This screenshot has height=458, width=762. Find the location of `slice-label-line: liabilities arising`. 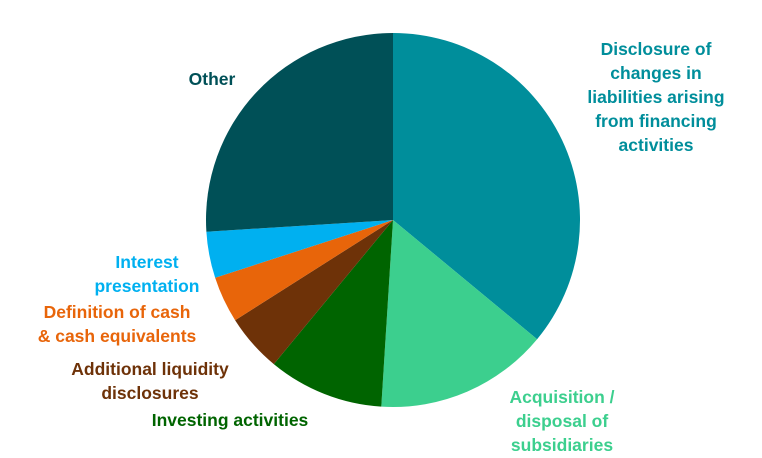

slice-label-line: liabilities arising is located at coordinates (655, 97).